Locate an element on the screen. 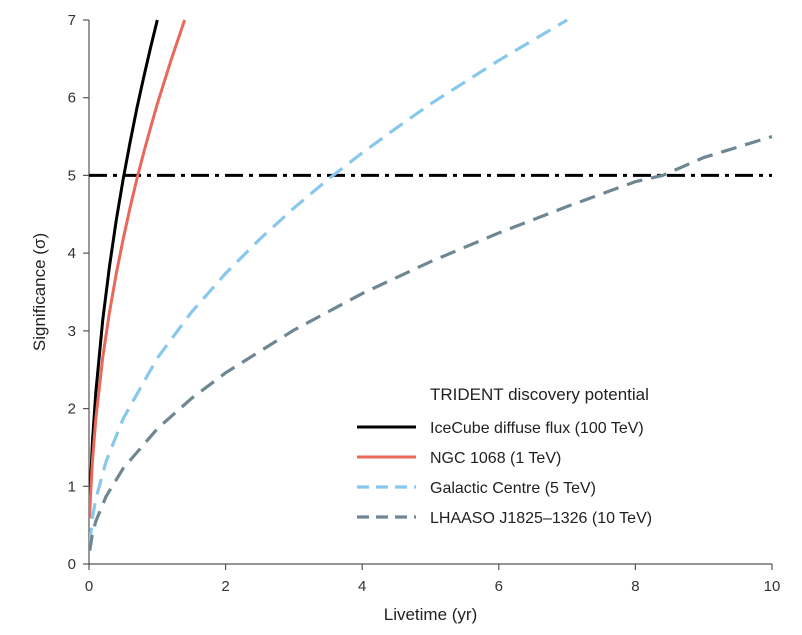  y-tick-label: 3 is located at coordinates (72, 331).